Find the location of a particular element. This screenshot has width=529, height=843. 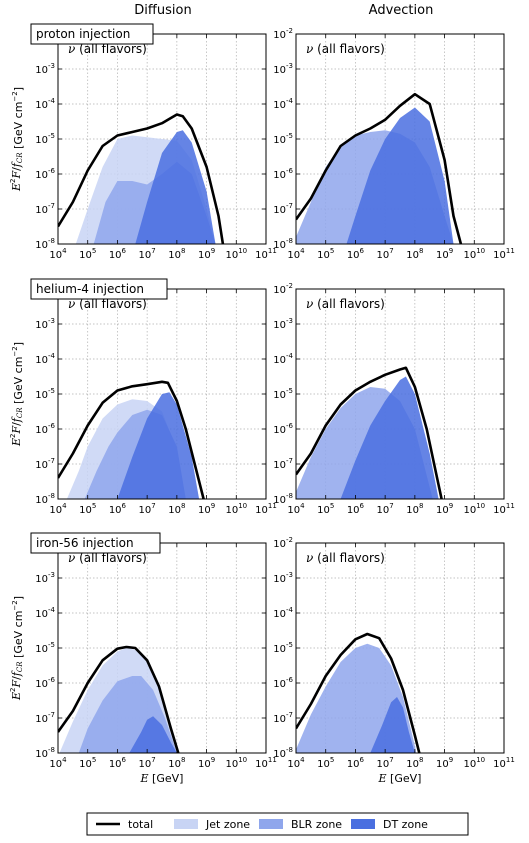

row-label-box is located at coordinates (92, 34).